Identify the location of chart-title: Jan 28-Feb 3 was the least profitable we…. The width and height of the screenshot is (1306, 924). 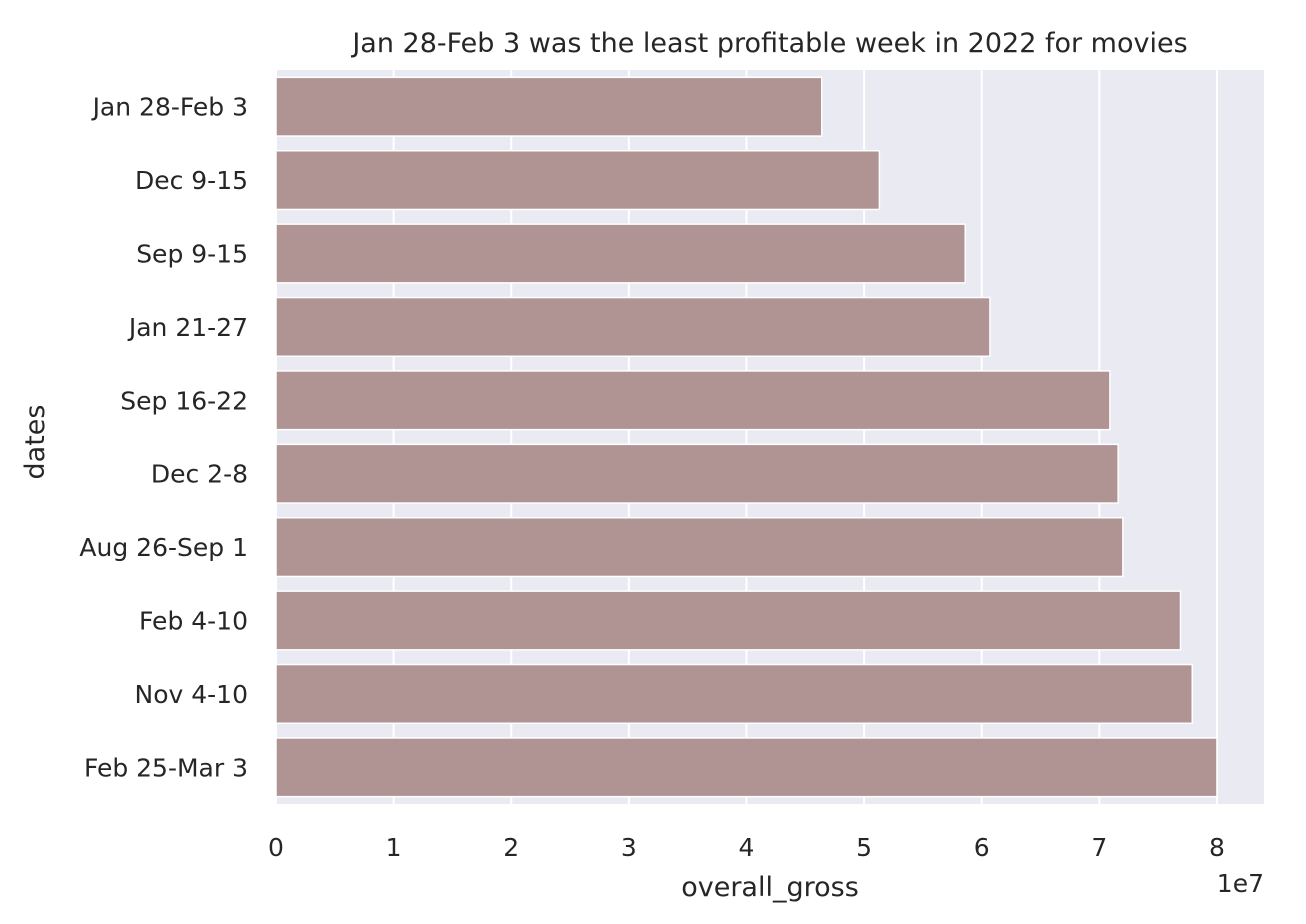
(768, 43).